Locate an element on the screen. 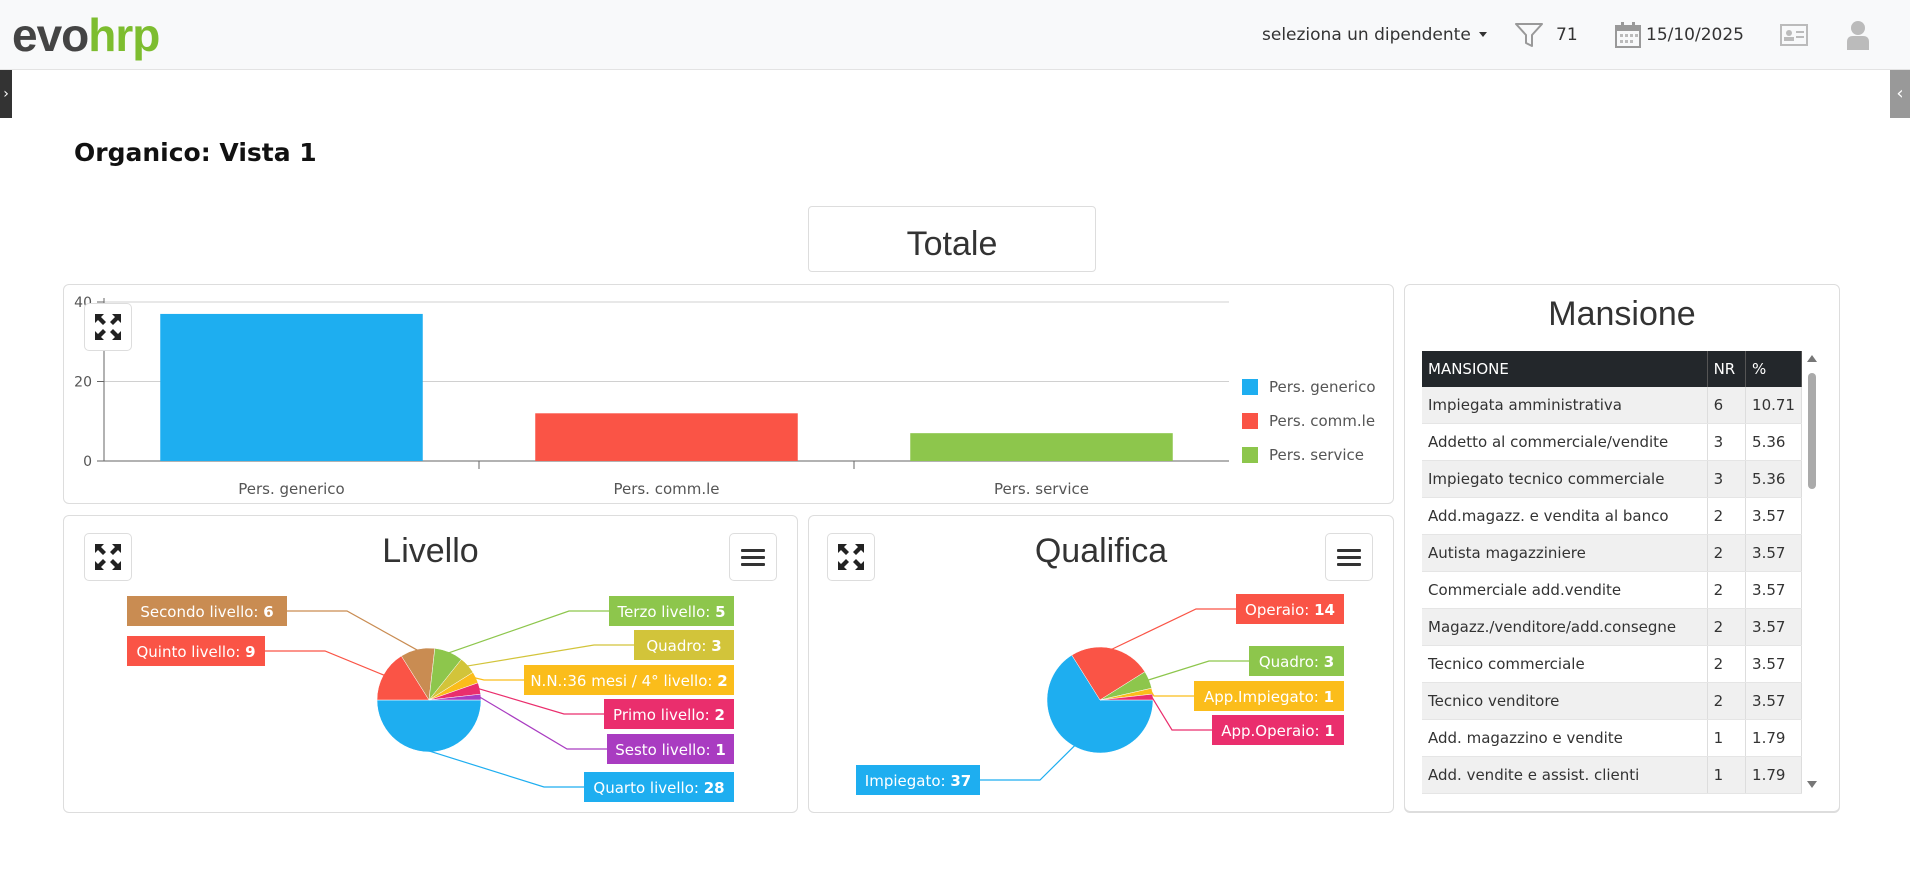  legend-item: Pers. service is located at coordinates (1316, 455).